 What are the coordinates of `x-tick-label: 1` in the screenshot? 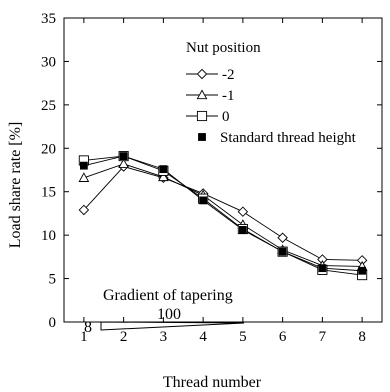 It's located at (84, 337).